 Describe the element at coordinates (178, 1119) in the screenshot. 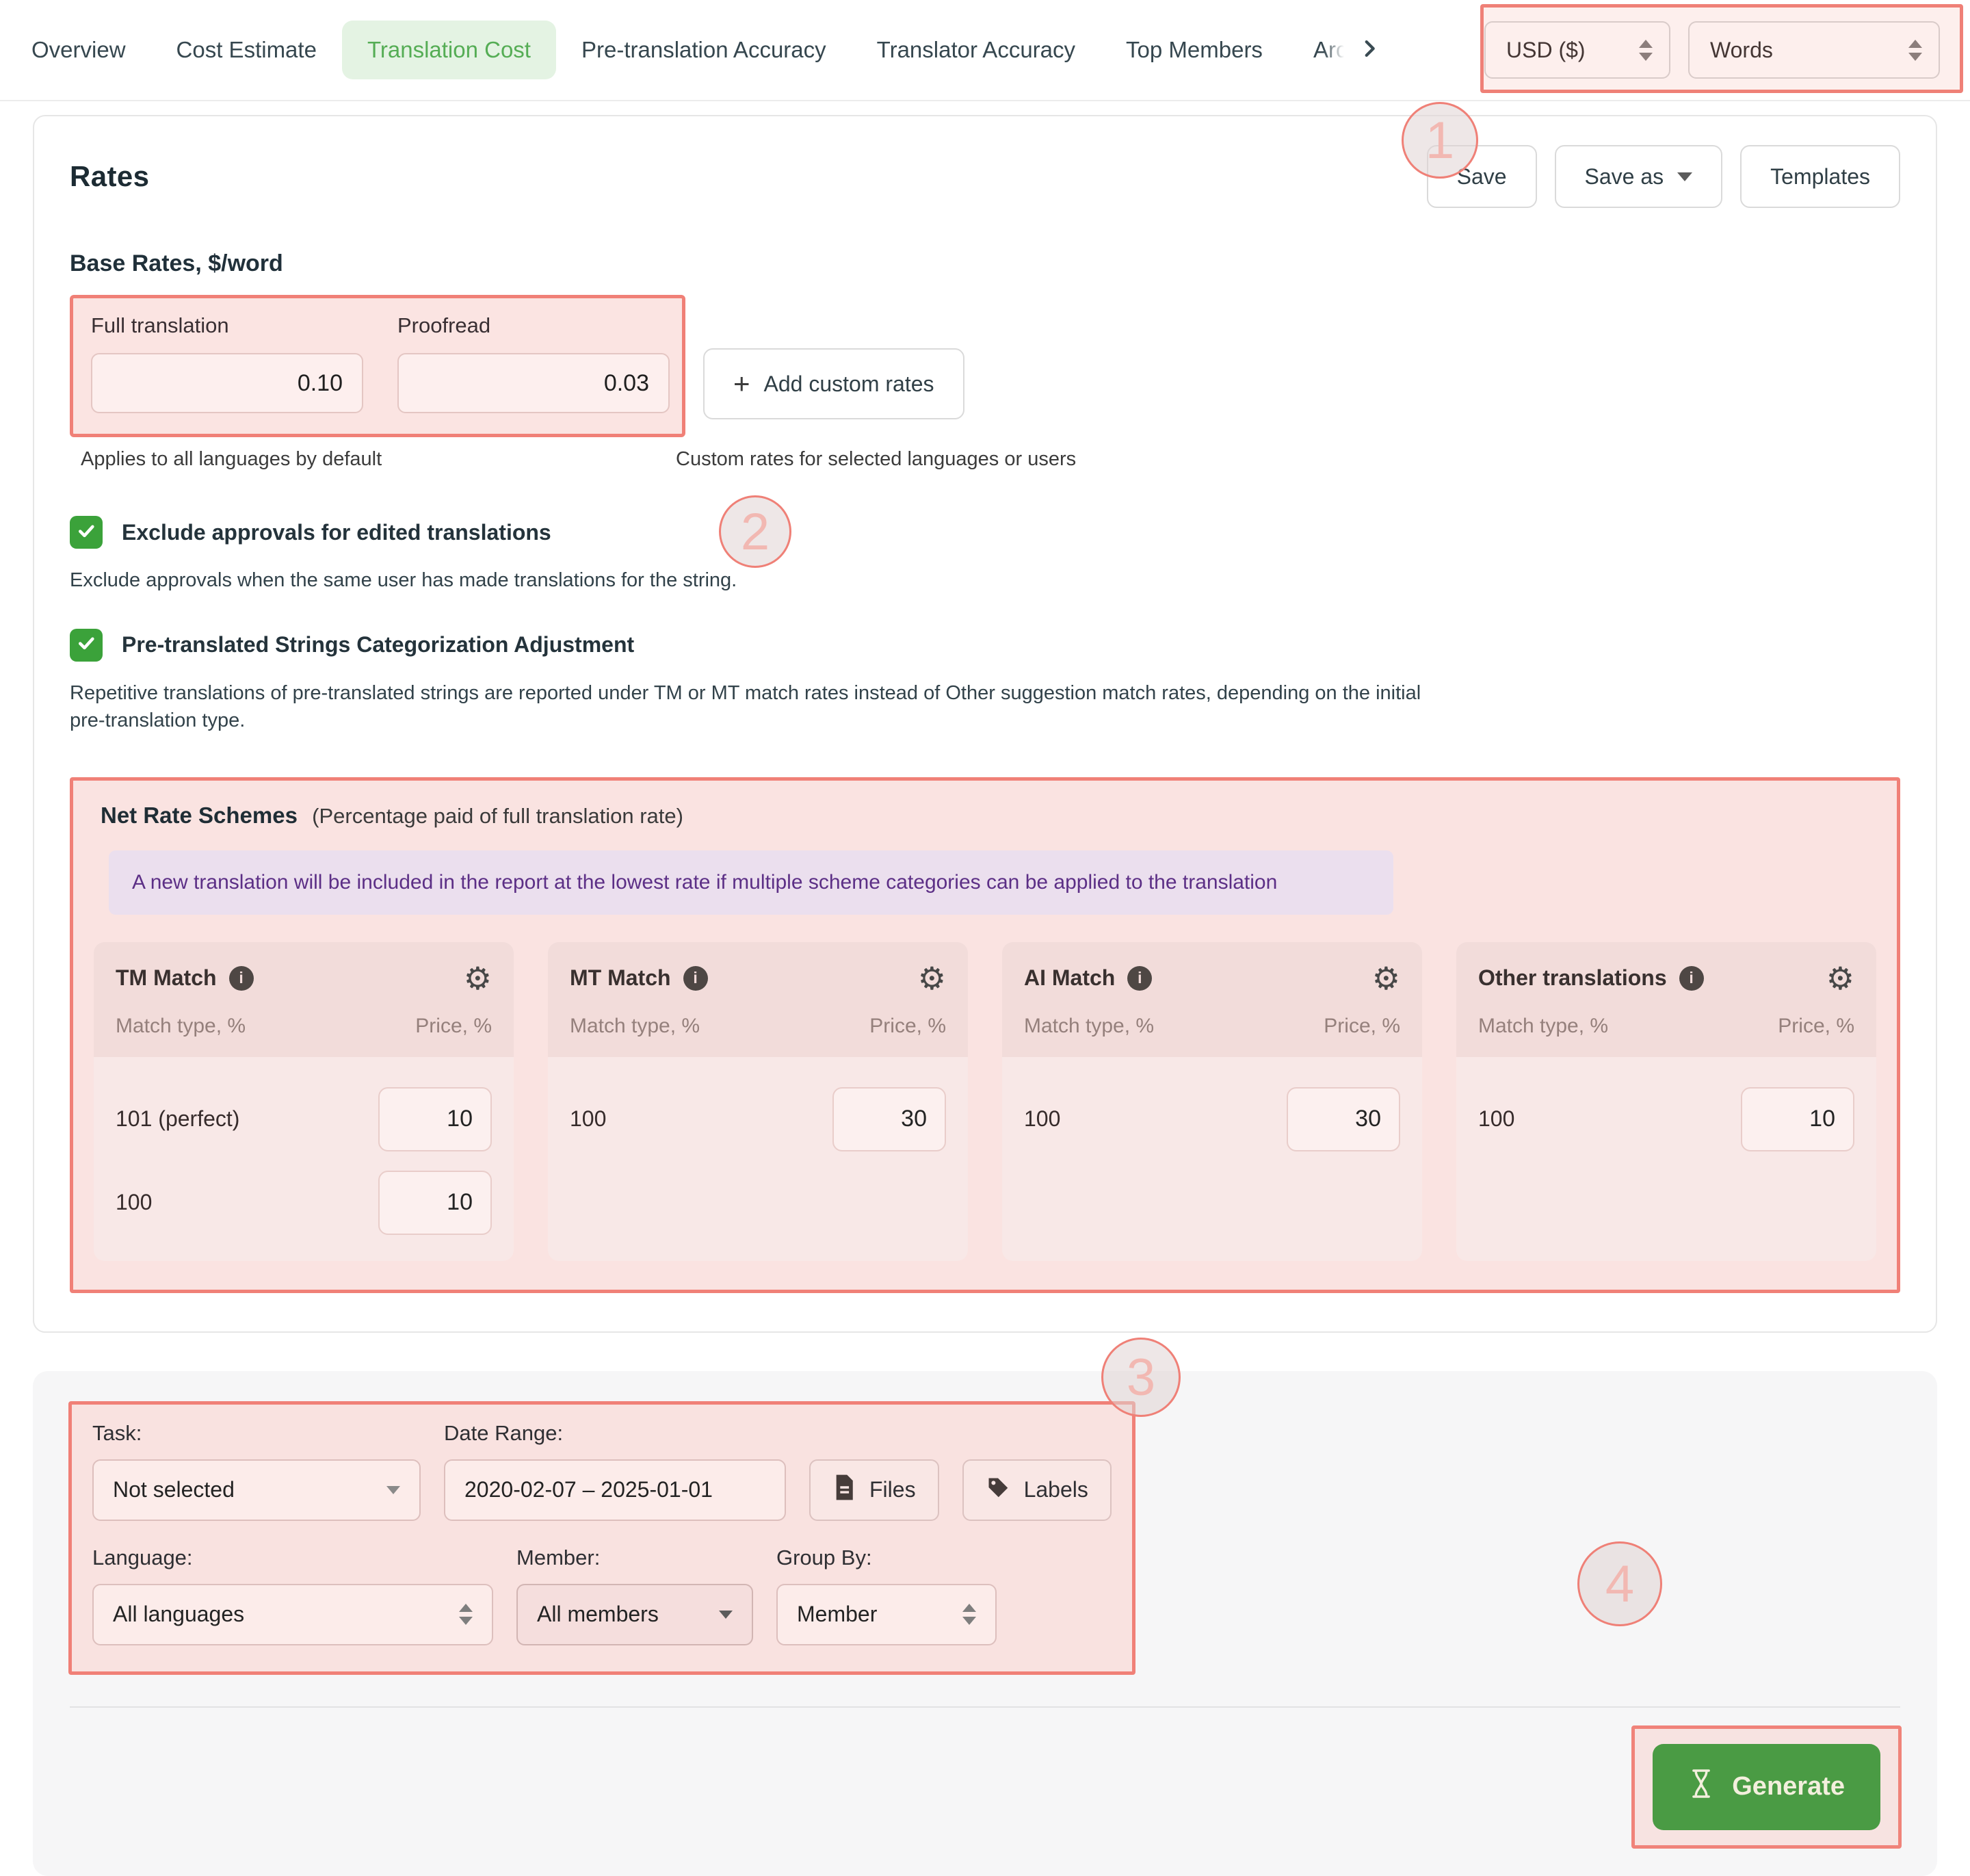

I see `match-type-value: 101 (perfect)` at that location.